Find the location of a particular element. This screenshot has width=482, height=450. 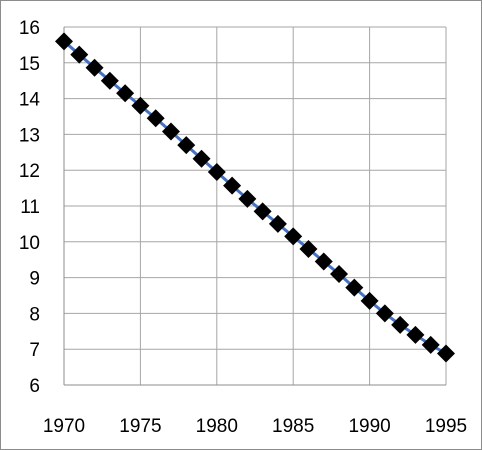

y-tick-label: 14 is located at coordinates (30, 100).